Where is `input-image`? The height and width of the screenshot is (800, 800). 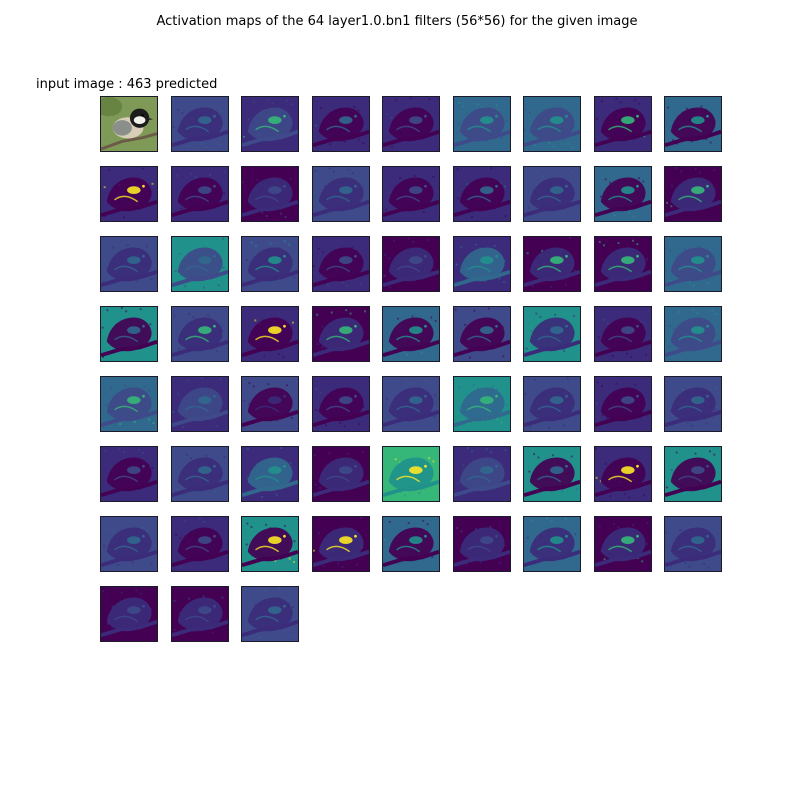 input-image is located at coordinates (129, 124).